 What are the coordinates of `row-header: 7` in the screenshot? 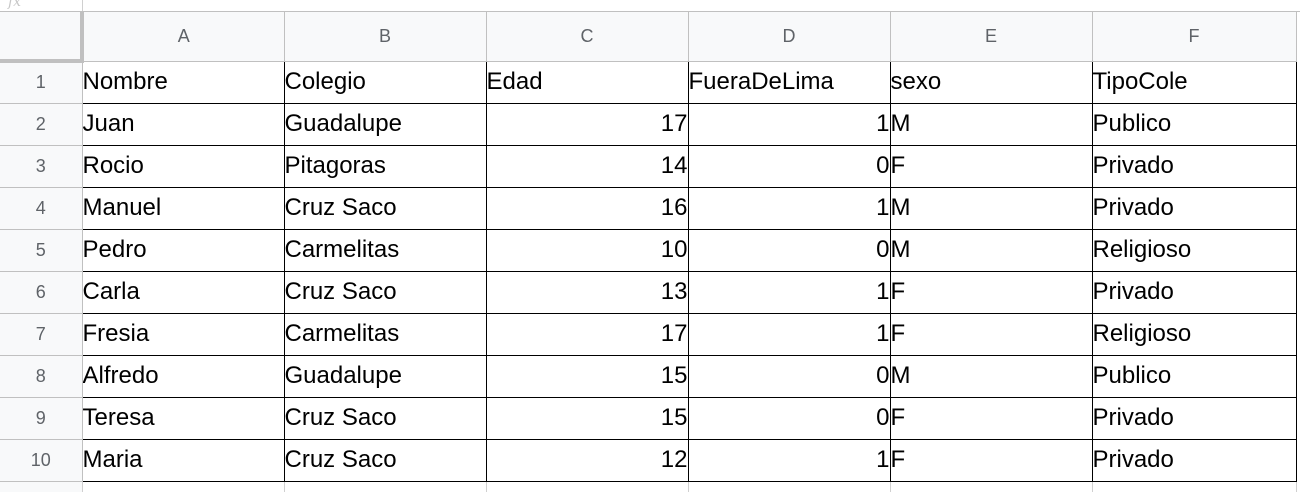 It's located at (41, 334).